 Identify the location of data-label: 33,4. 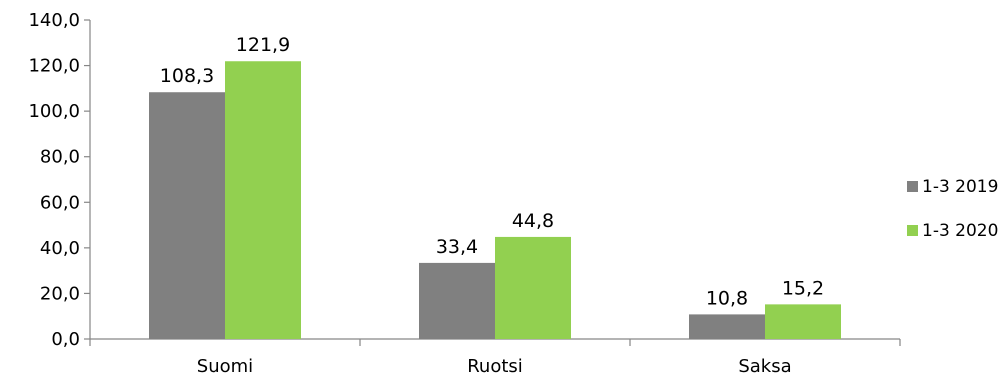
(457, 247).